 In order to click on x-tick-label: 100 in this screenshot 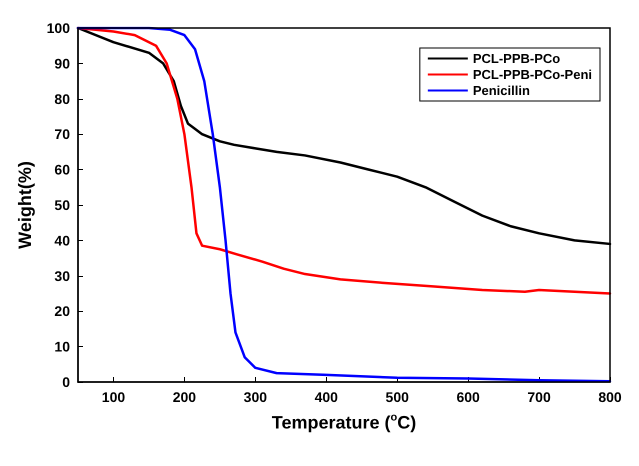, I will do `click(114, 397)`.